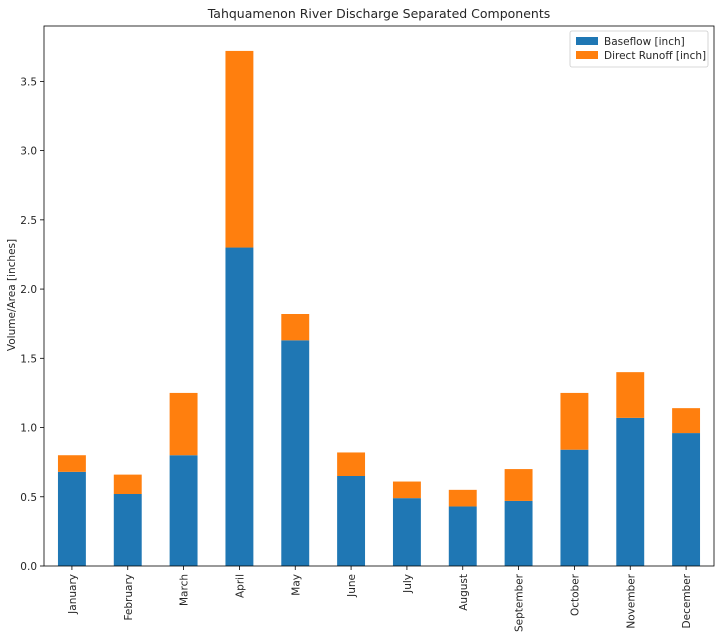  Describe the element at coordinates (239, 407) in the screenshot. I see `bar-baseflow-april` at that location.